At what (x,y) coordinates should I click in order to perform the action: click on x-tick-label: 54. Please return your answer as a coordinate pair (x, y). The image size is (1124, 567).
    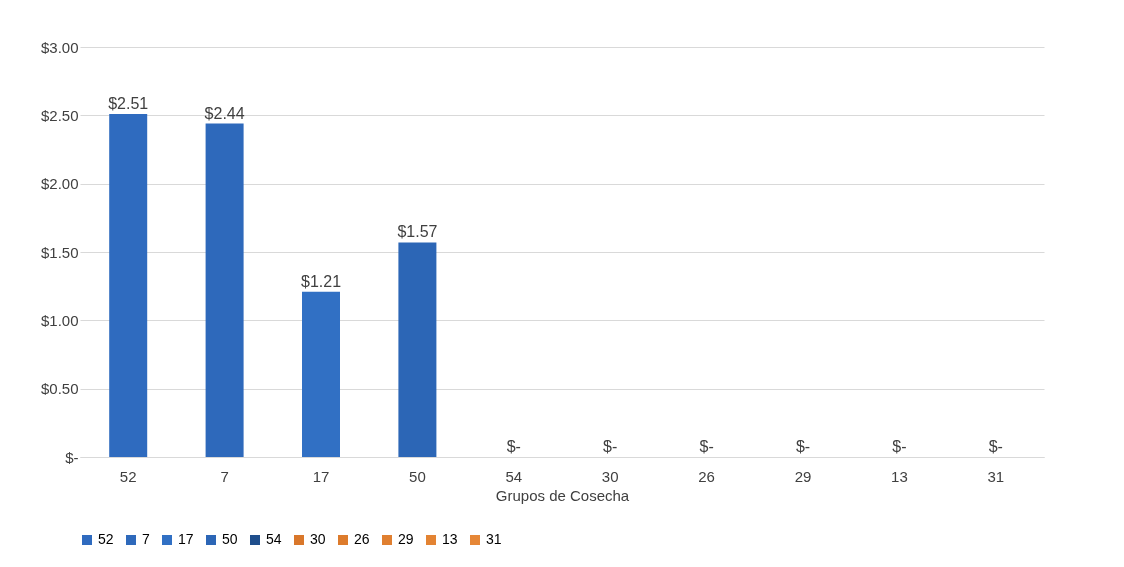
    Looking at the image, I should click on (514, 476).